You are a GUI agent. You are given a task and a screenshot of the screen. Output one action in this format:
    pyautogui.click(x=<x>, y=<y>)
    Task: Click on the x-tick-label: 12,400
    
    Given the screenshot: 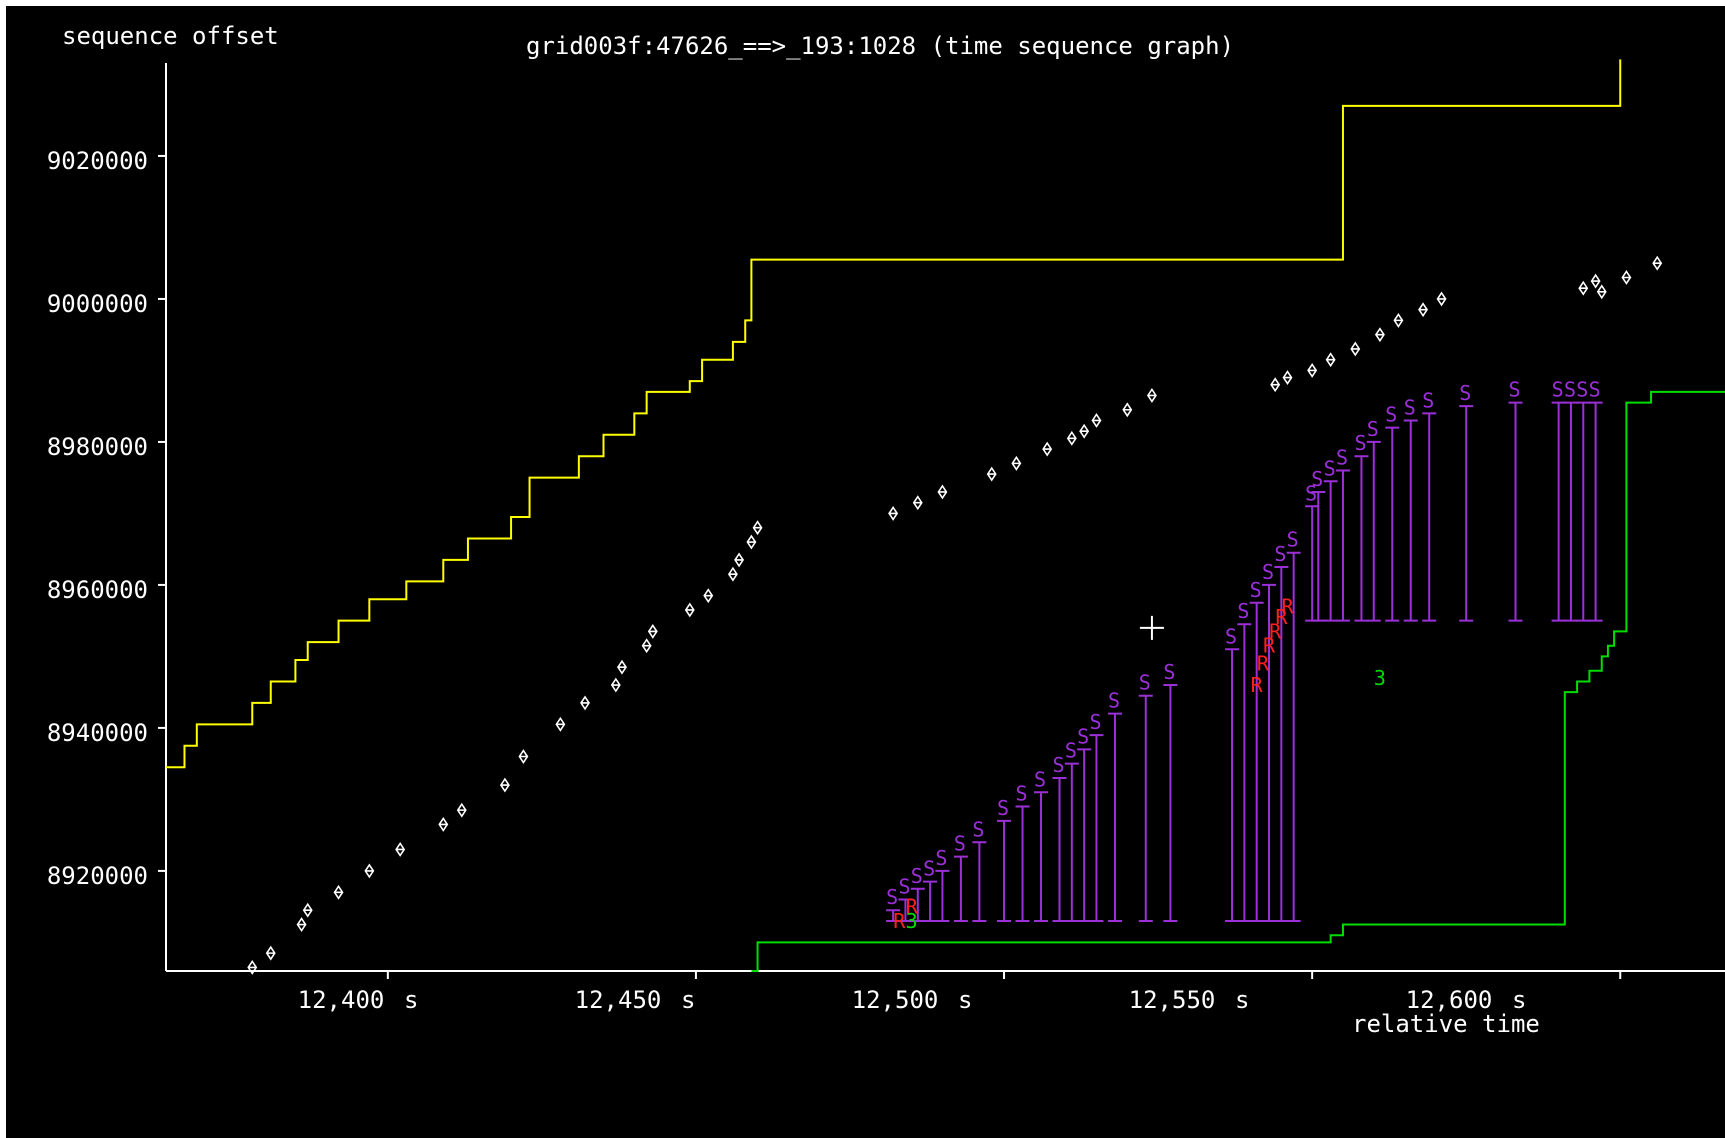 What is the action you would take?
    pyautogui.click(x=341, y=1000)
    